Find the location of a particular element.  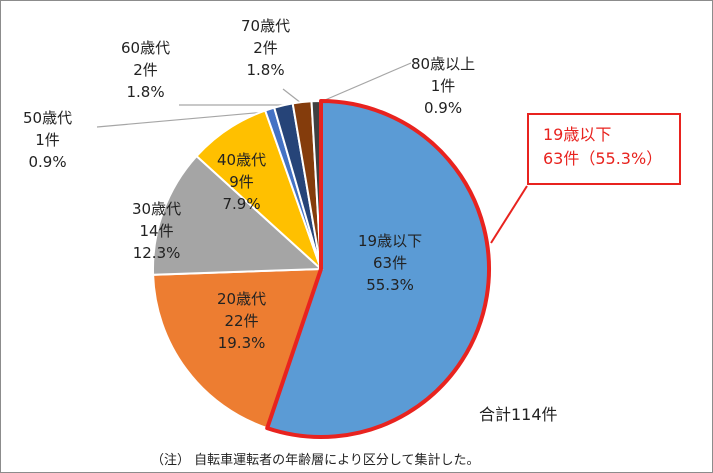

label-50-count: 1件 is located at coordinates (47, 140).